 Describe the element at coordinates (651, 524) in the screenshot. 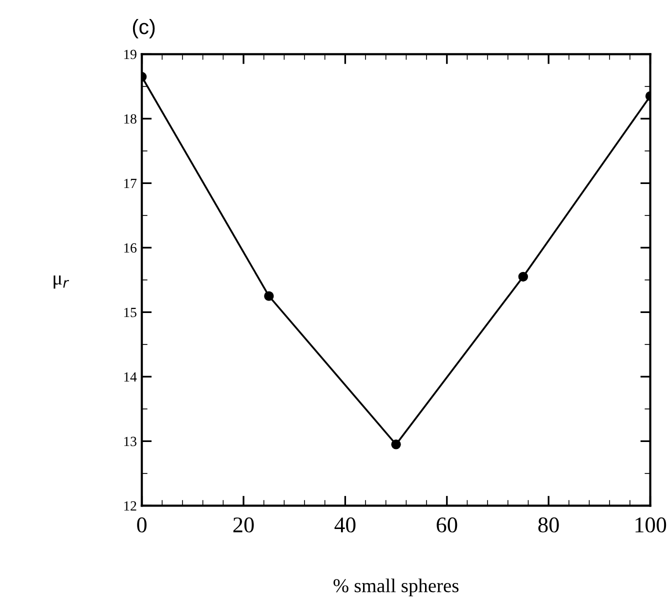

I see `x-tick-label: 100` at that location.